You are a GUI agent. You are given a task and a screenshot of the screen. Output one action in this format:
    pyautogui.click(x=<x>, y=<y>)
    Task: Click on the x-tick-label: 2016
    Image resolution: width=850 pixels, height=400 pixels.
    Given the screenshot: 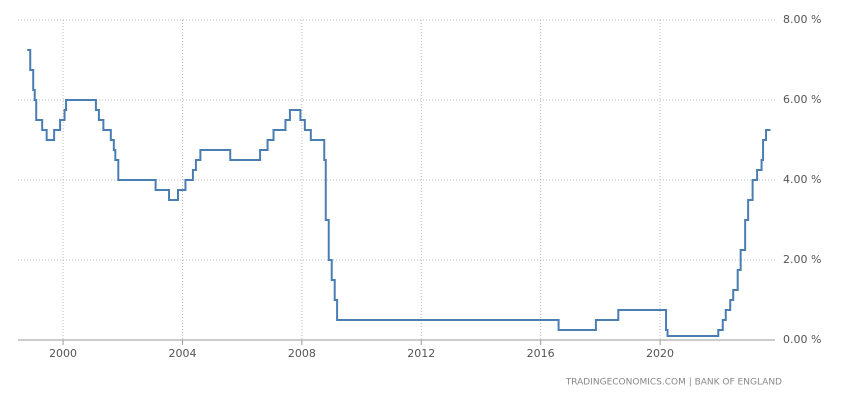 What is the action you would take?
    pyautogui.click(x=541, y=353)
    